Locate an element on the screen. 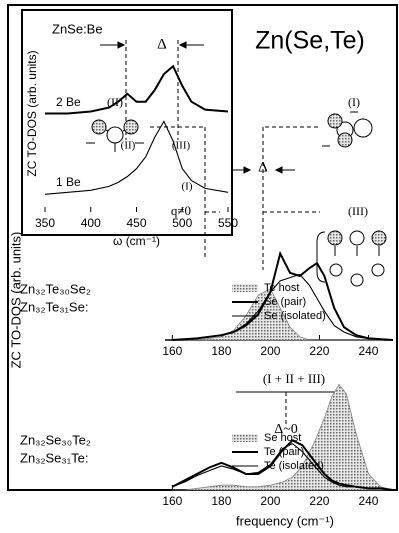 This screenshot has width=399, height=533. x-tick-label: 450 is located at coordinates (136, 223).